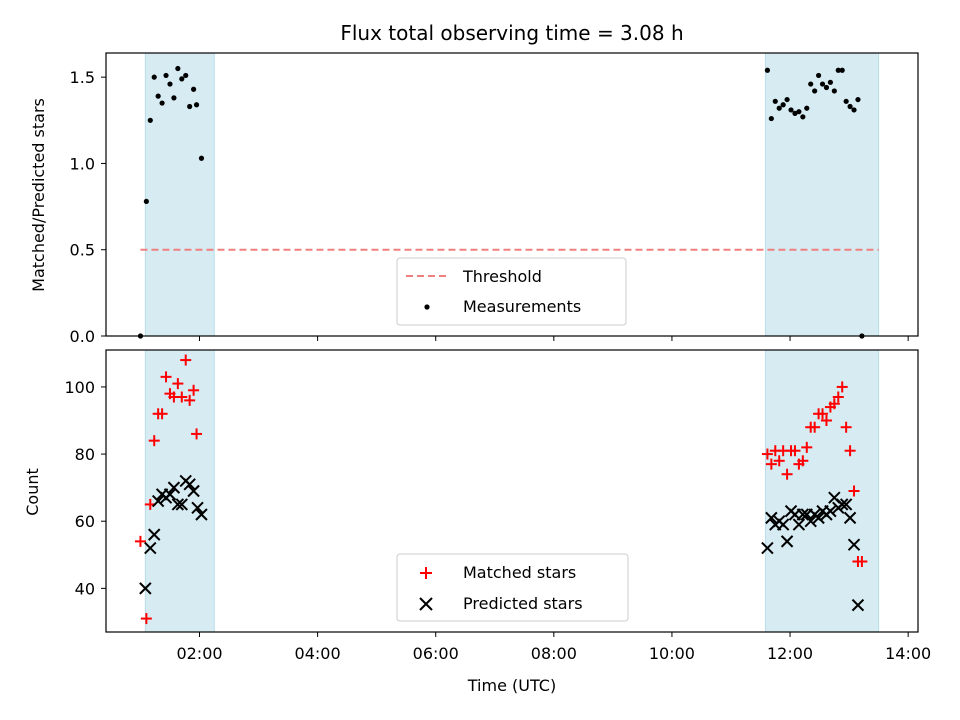 Image resolution: width=960 pixels, height=720 pixels. I want to click on x-tick-label: 12:00, so click(790, 653).